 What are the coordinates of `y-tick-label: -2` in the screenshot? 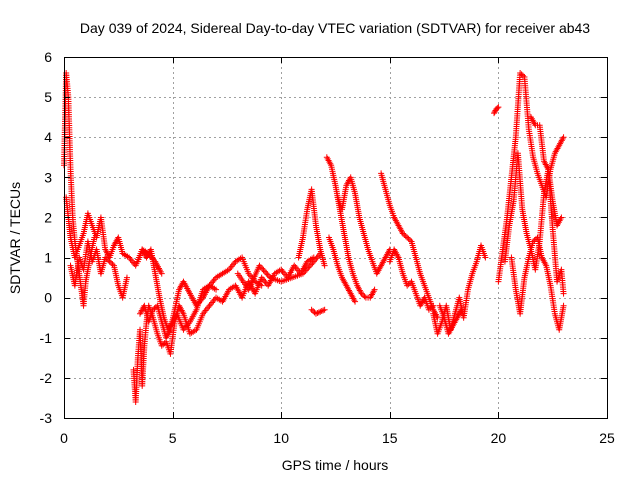 It's located at (46, 378).